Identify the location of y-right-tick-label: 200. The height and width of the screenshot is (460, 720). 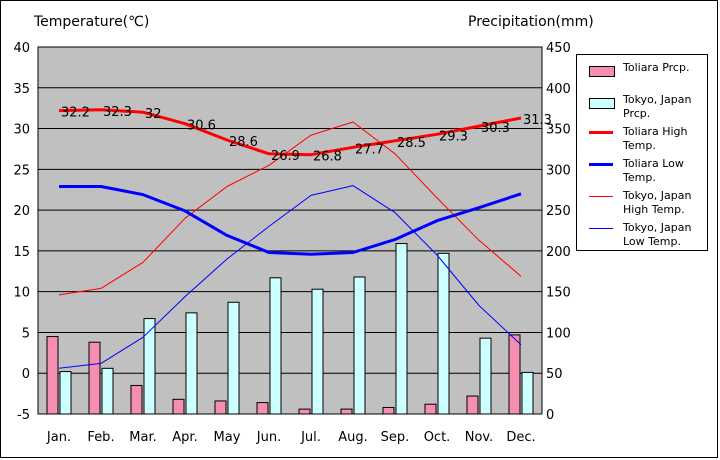
(558, 252).